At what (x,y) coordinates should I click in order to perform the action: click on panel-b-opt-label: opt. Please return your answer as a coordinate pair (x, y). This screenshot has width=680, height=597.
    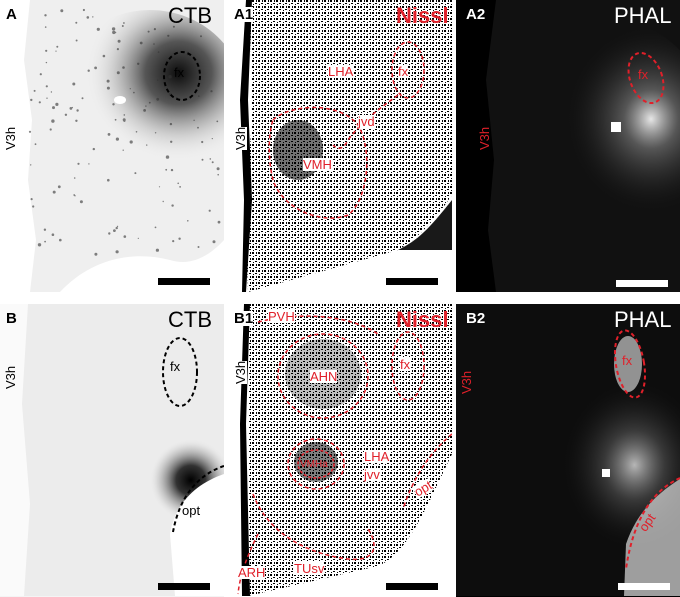
    Looking at the image, I should click on (191, 510).